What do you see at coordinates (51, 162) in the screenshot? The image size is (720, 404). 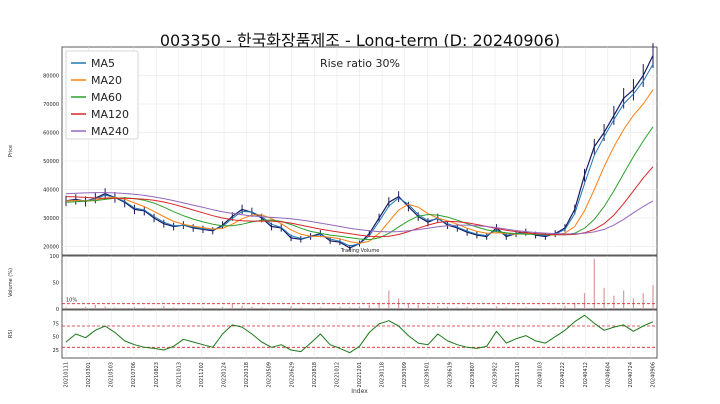 I see `price-y-tick: 50000` at bounding box center [51, 162].